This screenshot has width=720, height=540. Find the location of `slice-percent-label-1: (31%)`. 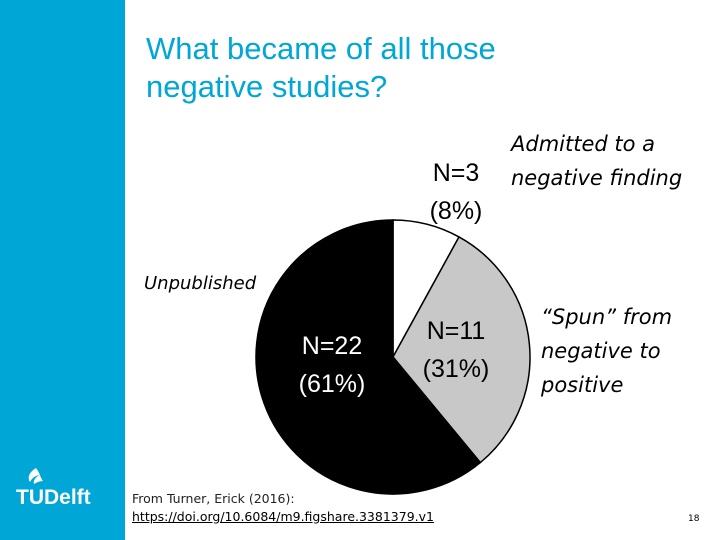

slice-percent-label-1: (31%) is located at coordinates (456, 369).